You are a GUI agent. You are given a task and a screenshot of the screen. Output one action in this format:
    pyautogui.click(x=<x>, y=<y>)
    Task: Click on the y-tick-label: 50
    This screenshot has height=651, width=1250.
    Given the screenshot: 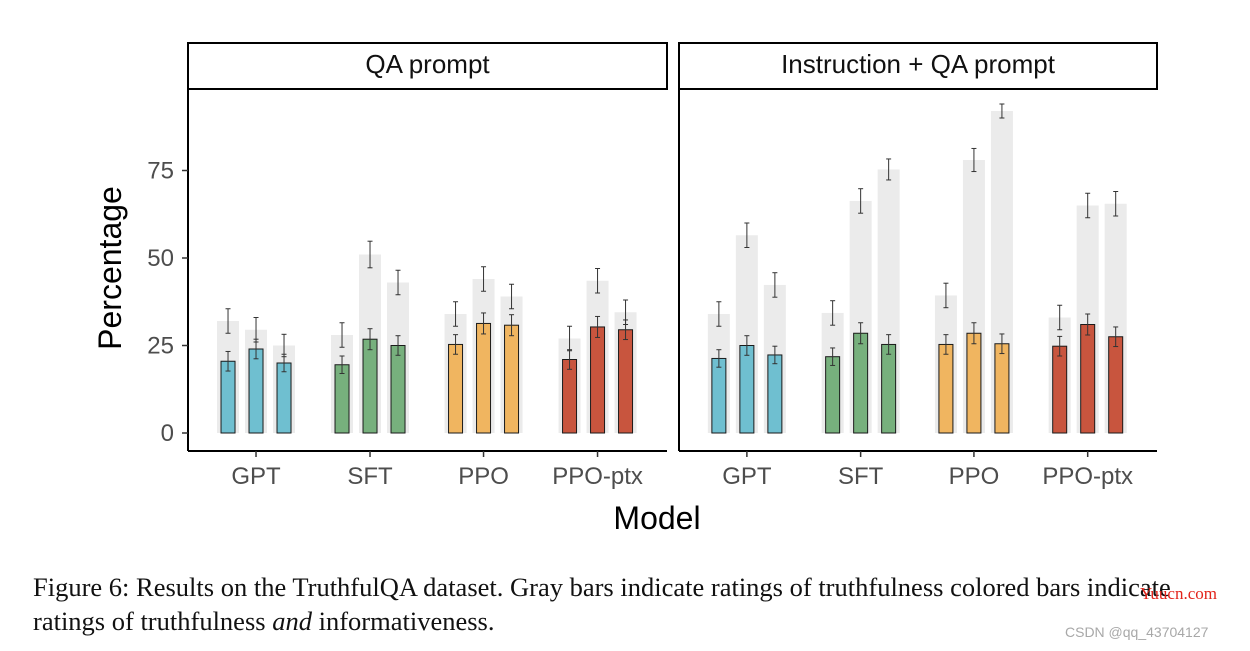 What is the action you would take?
    pyautogui.click(x=160, y=258)
    